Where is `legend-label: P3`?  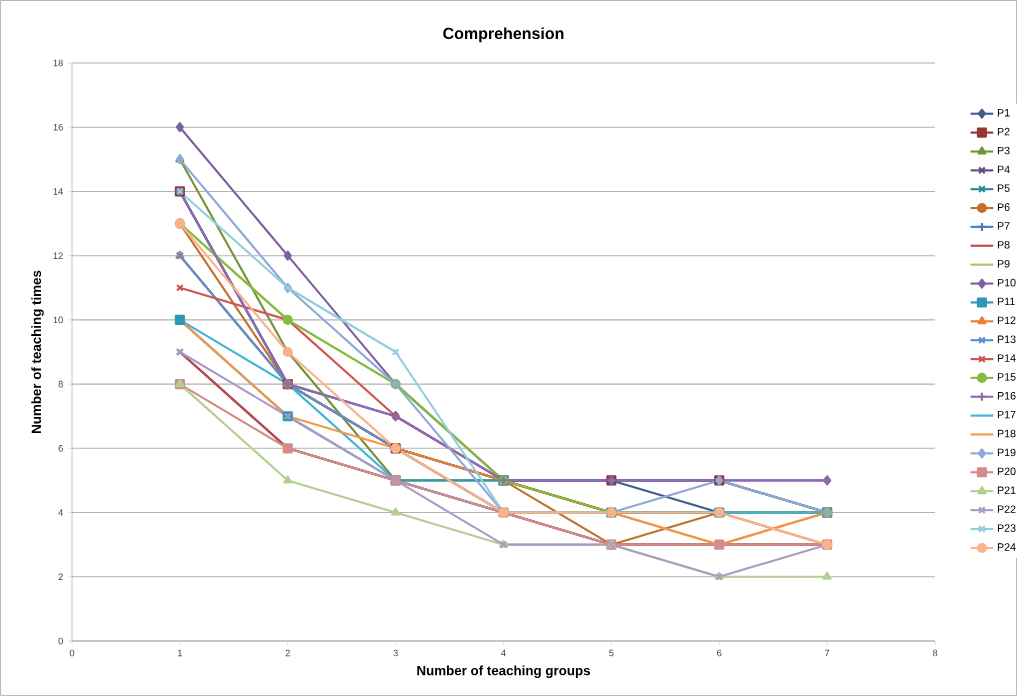 legend-label: P3 is located at coordinates (1003, 150).